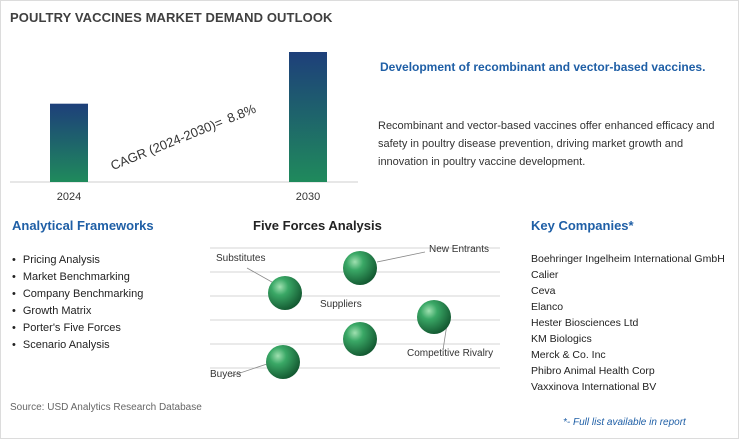 The width and height of the screenshot is (739, 439). What do you see at coordinates (308, 117) in the screenshot?
I see `bar-2030` at bounding box center [308, 117].